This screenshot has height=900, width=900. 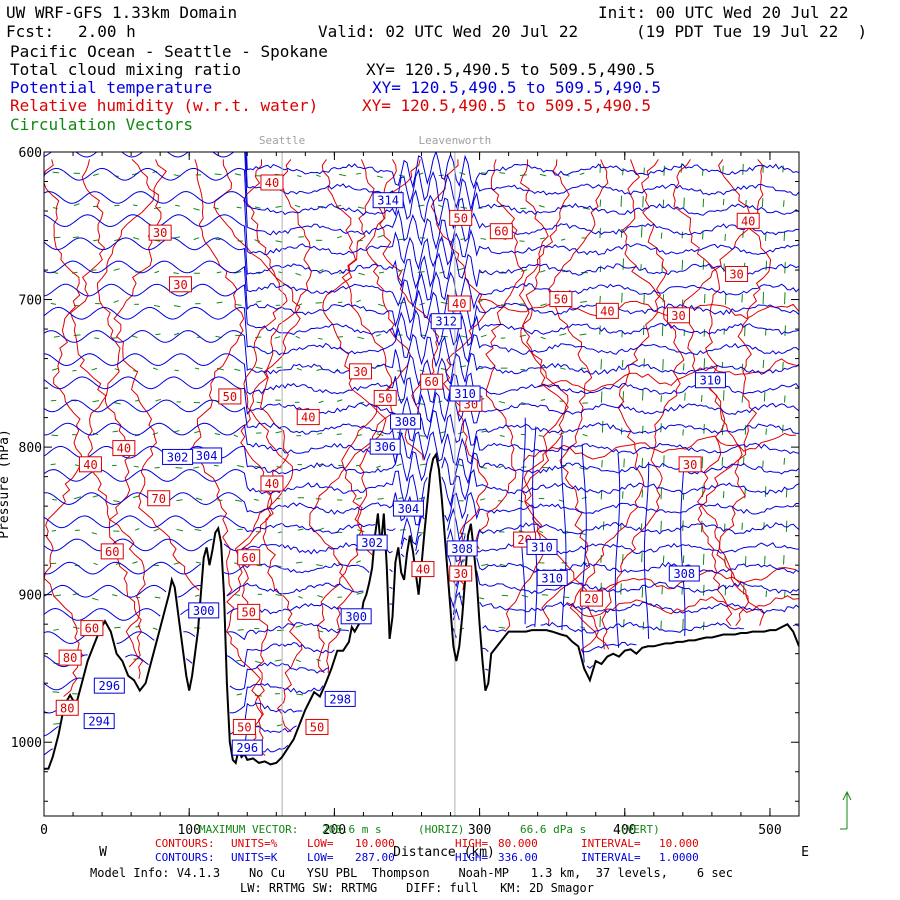 I want to click on theta-label-text: 310, so click(x=711, y=381).